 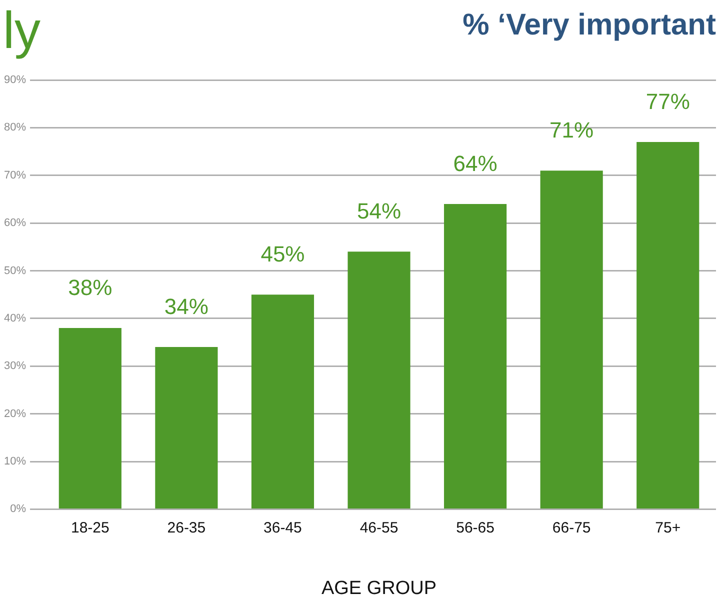 What do you see at coordinates (589, 25) in the screenshot?
I see `chart-title: % ‘Very important` at bounding box center [589, 25].